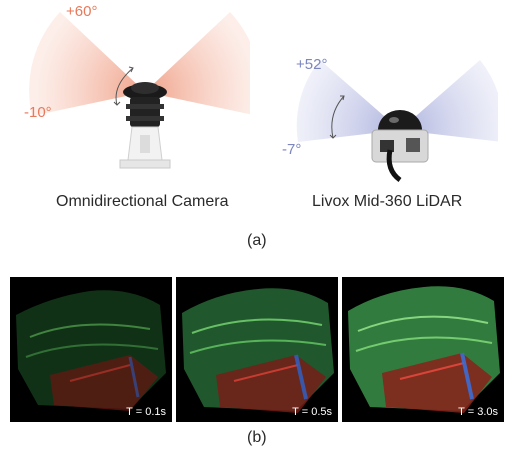 This screenshot has height=455, width=513. I want to click on camera-fov-diagram, so click(139, 90).